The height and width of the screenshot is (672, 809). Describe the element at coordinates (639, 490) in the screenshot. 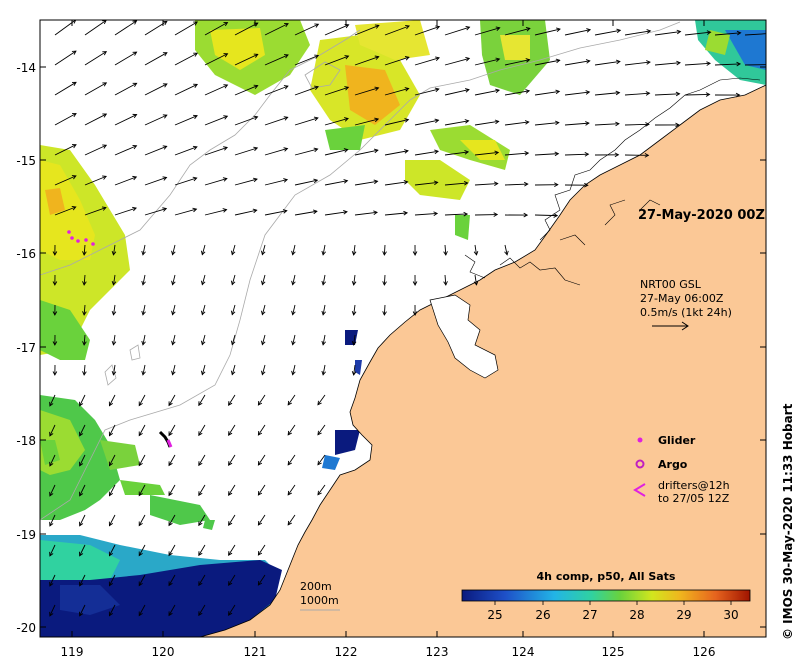

I see `drifter-symbol` at that location.